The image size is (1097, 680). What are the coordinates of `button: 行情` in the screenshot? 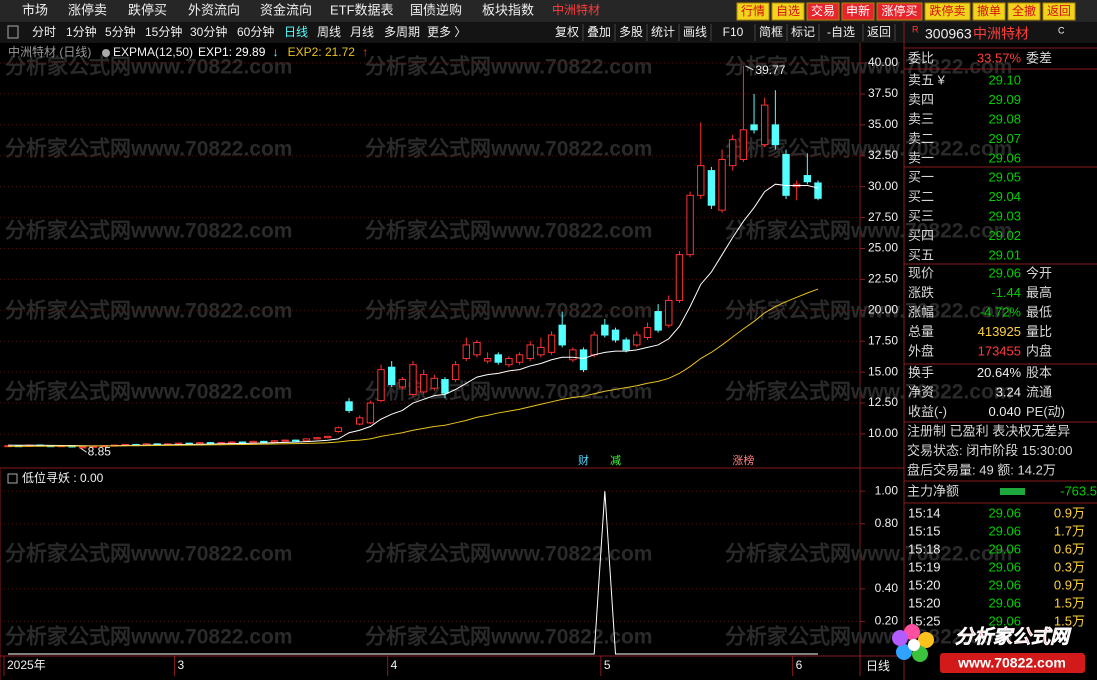 It's located at (753, 11).